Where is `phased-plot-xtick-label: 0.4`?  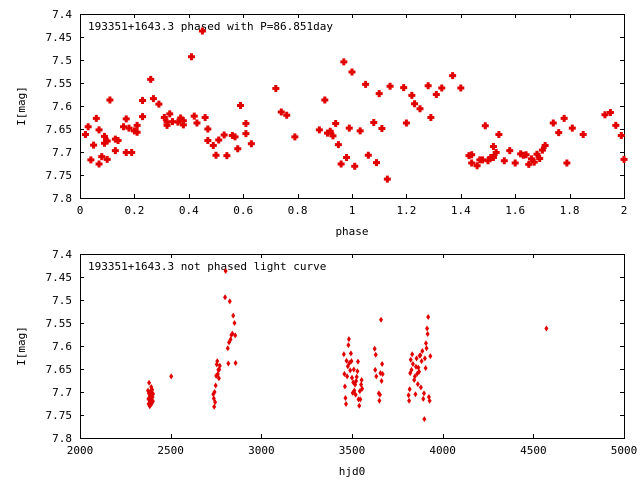
phased-plot-xtick-label: 0.4 is located at coordinates (189, 210).